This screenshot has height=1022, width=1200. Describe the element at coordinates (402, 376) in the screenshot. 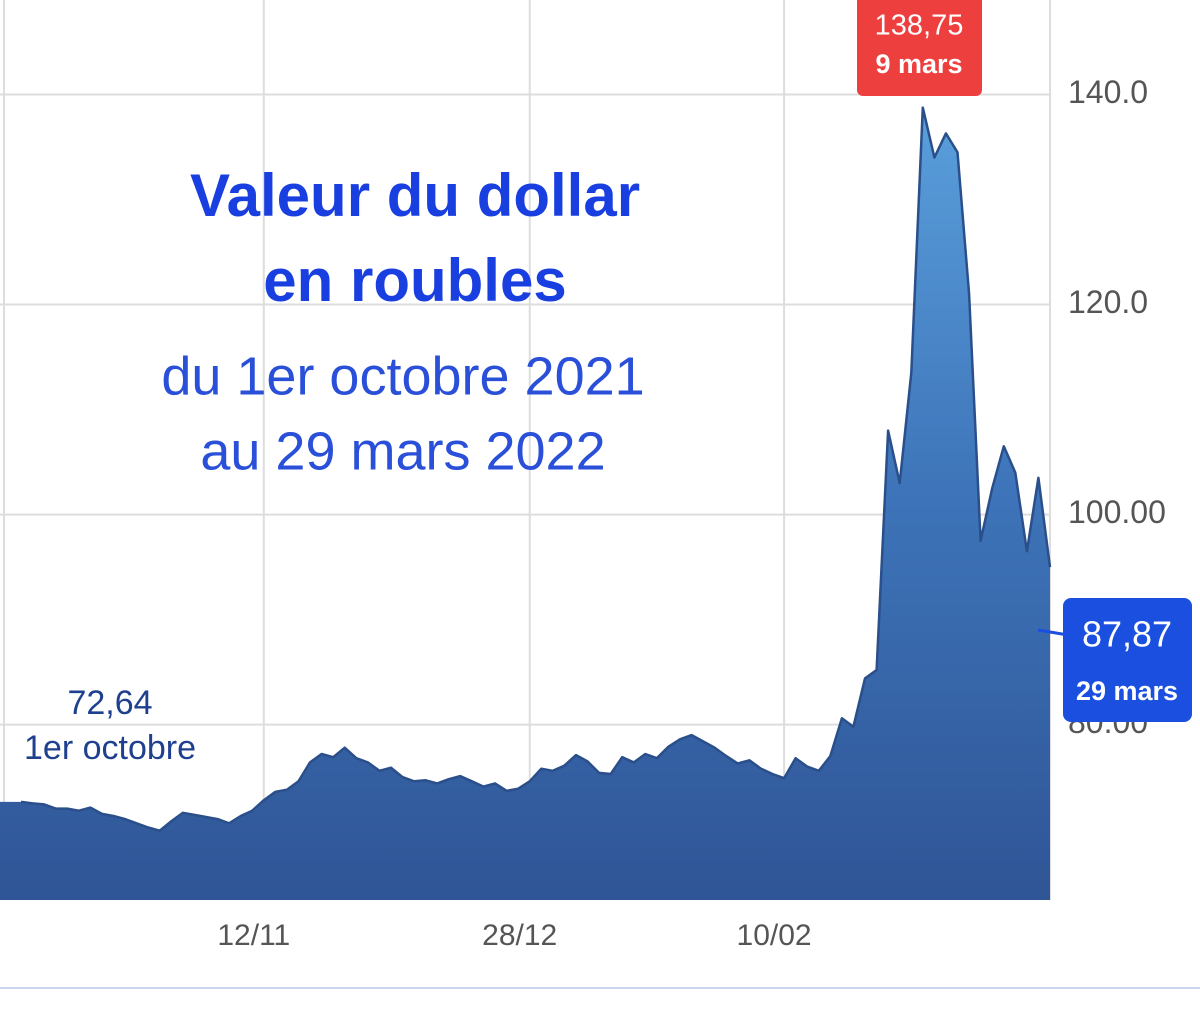

I see `chart-subtitle: du 1er octobre 2021` at that location.